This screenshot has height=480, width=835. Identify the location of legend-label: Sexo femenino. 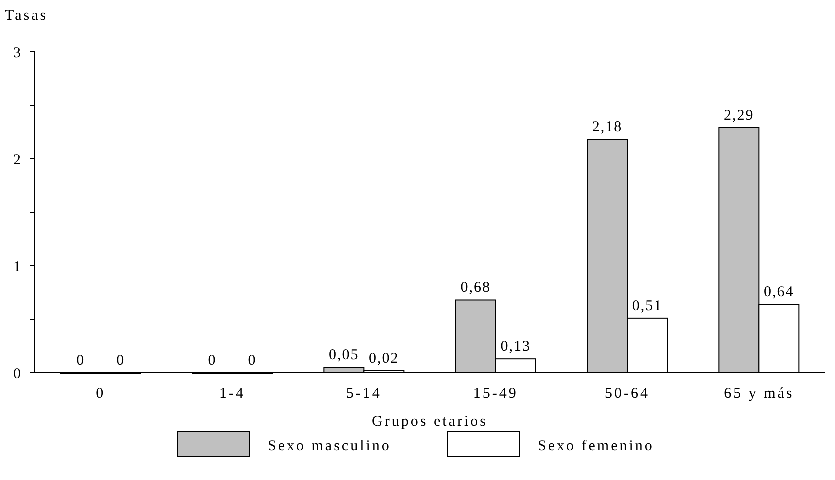
(596, 446).